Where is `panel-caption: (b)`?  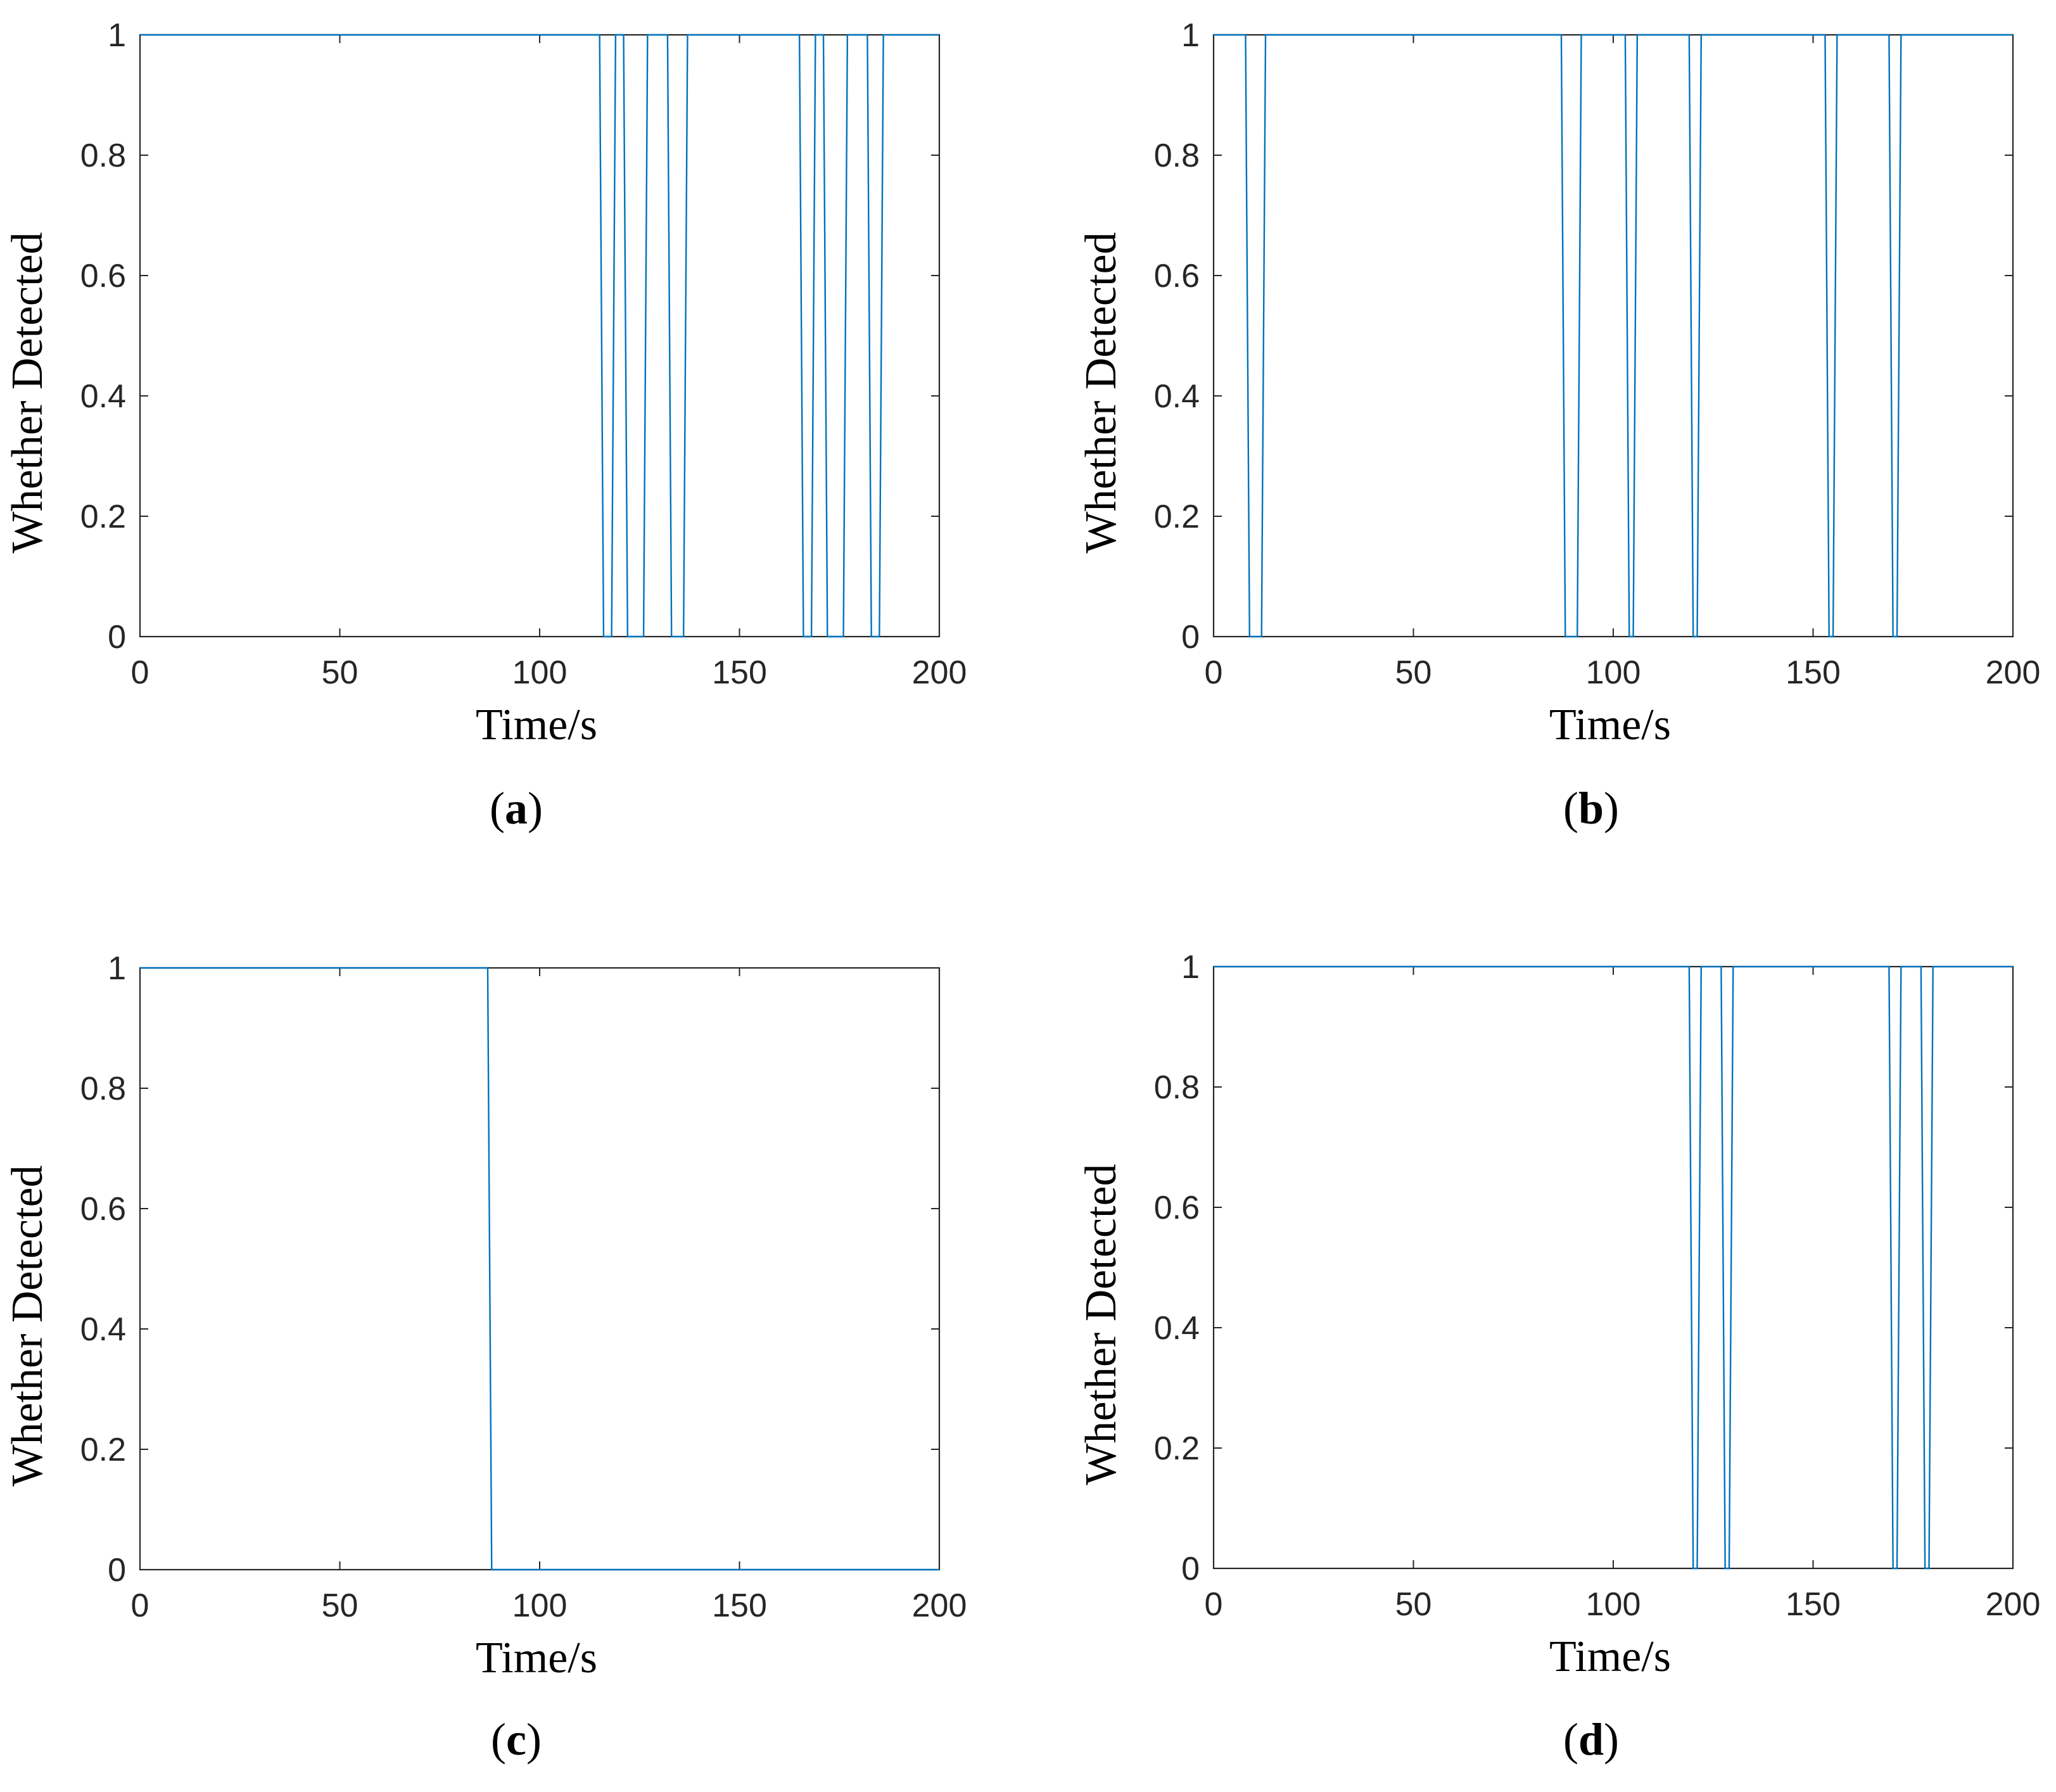
panel-caption: (b) is located at coordinates (1591, 808).